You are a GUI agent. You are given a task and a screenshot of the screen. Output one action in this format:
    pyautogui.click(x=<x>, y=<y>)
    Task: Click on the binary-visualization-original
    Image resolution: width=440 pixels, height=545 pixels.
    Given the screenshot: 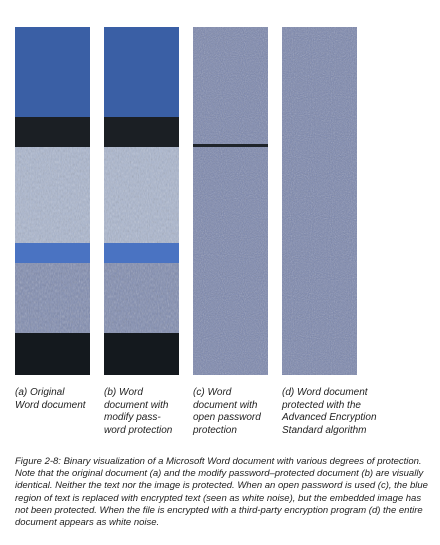 What is the action you would take?
    pyautogui.click(x=52, y=201)
    